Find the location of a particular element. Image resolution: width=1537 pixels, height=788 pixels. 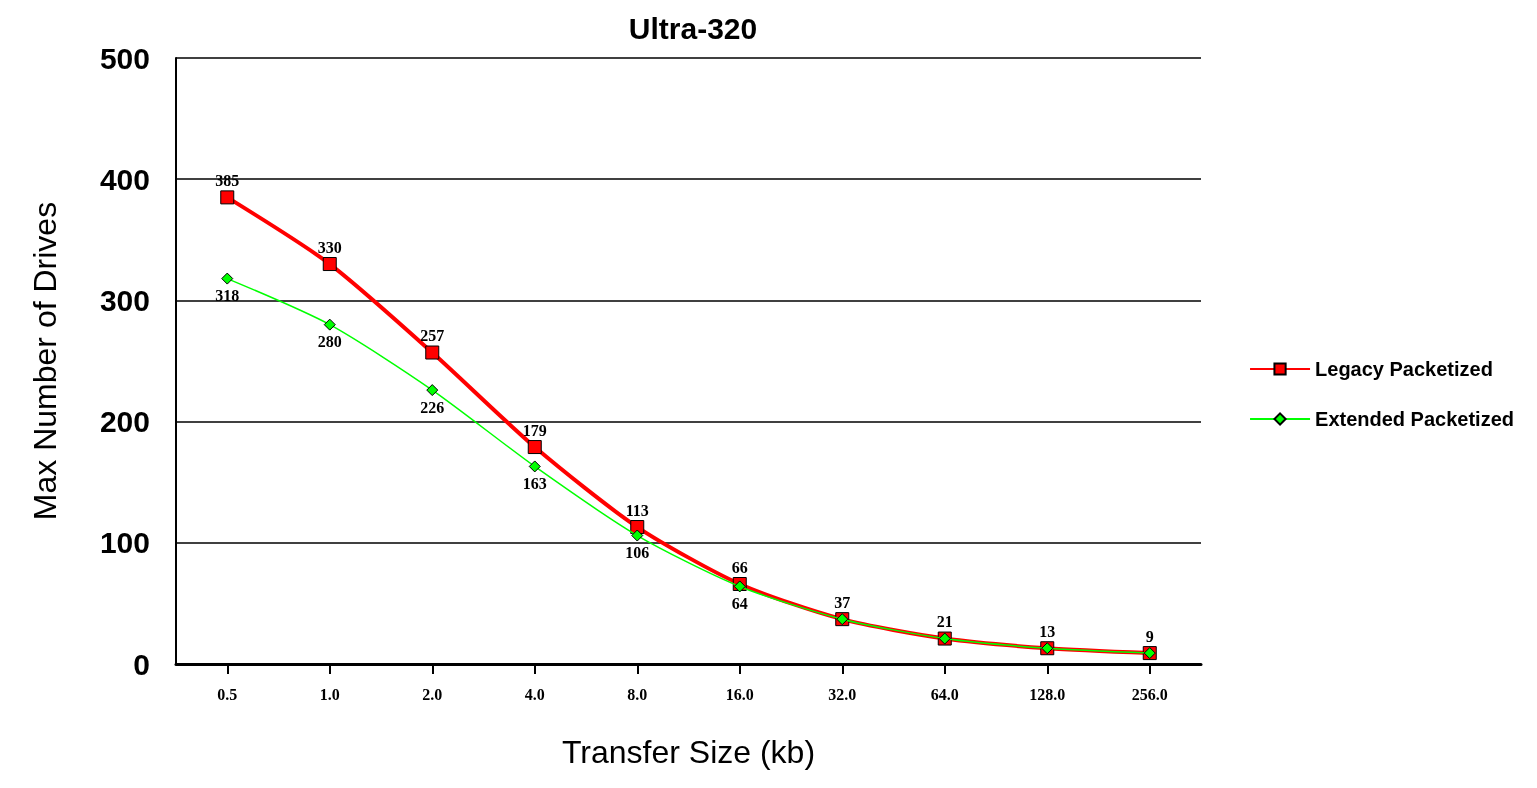

data-label: 64 is located at coordinates (739, 603).